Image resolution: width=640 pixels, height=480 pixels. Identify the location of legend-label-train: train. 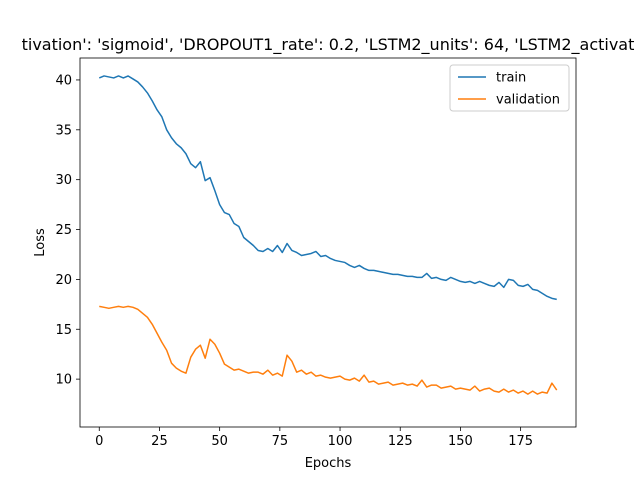
(511, 78).